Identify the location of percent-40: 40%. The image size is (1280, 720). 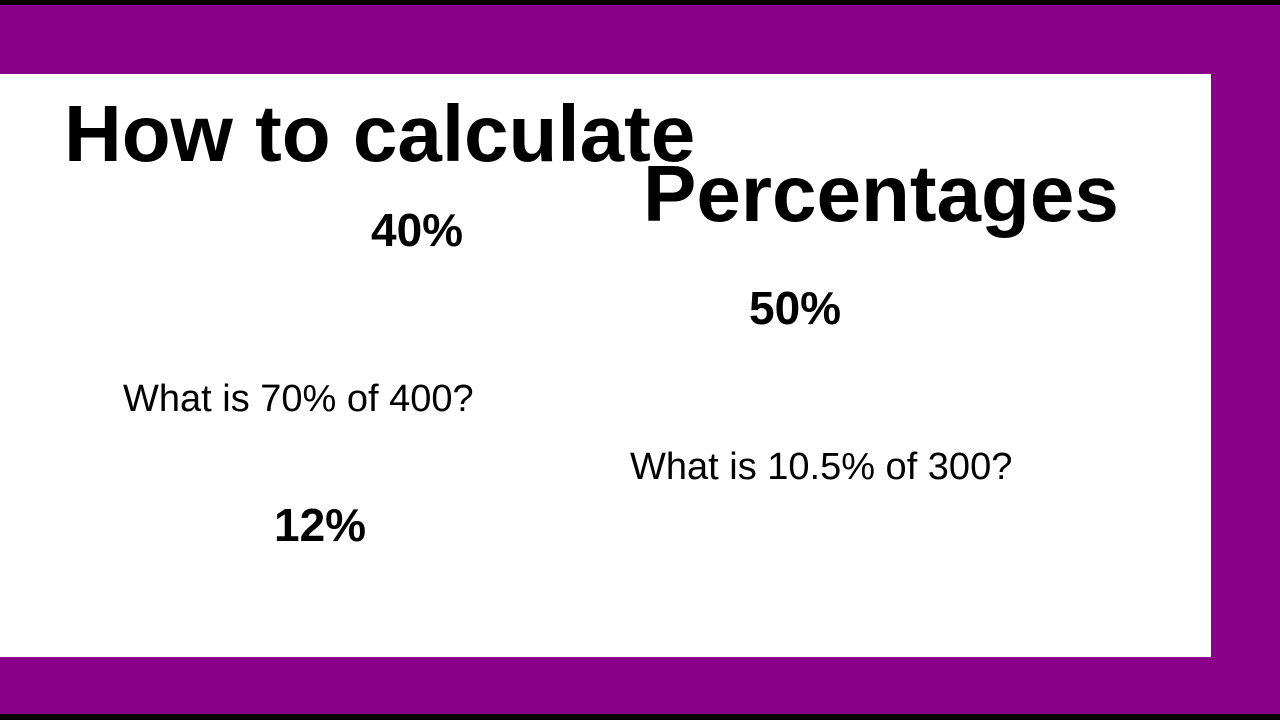
(417, 230).